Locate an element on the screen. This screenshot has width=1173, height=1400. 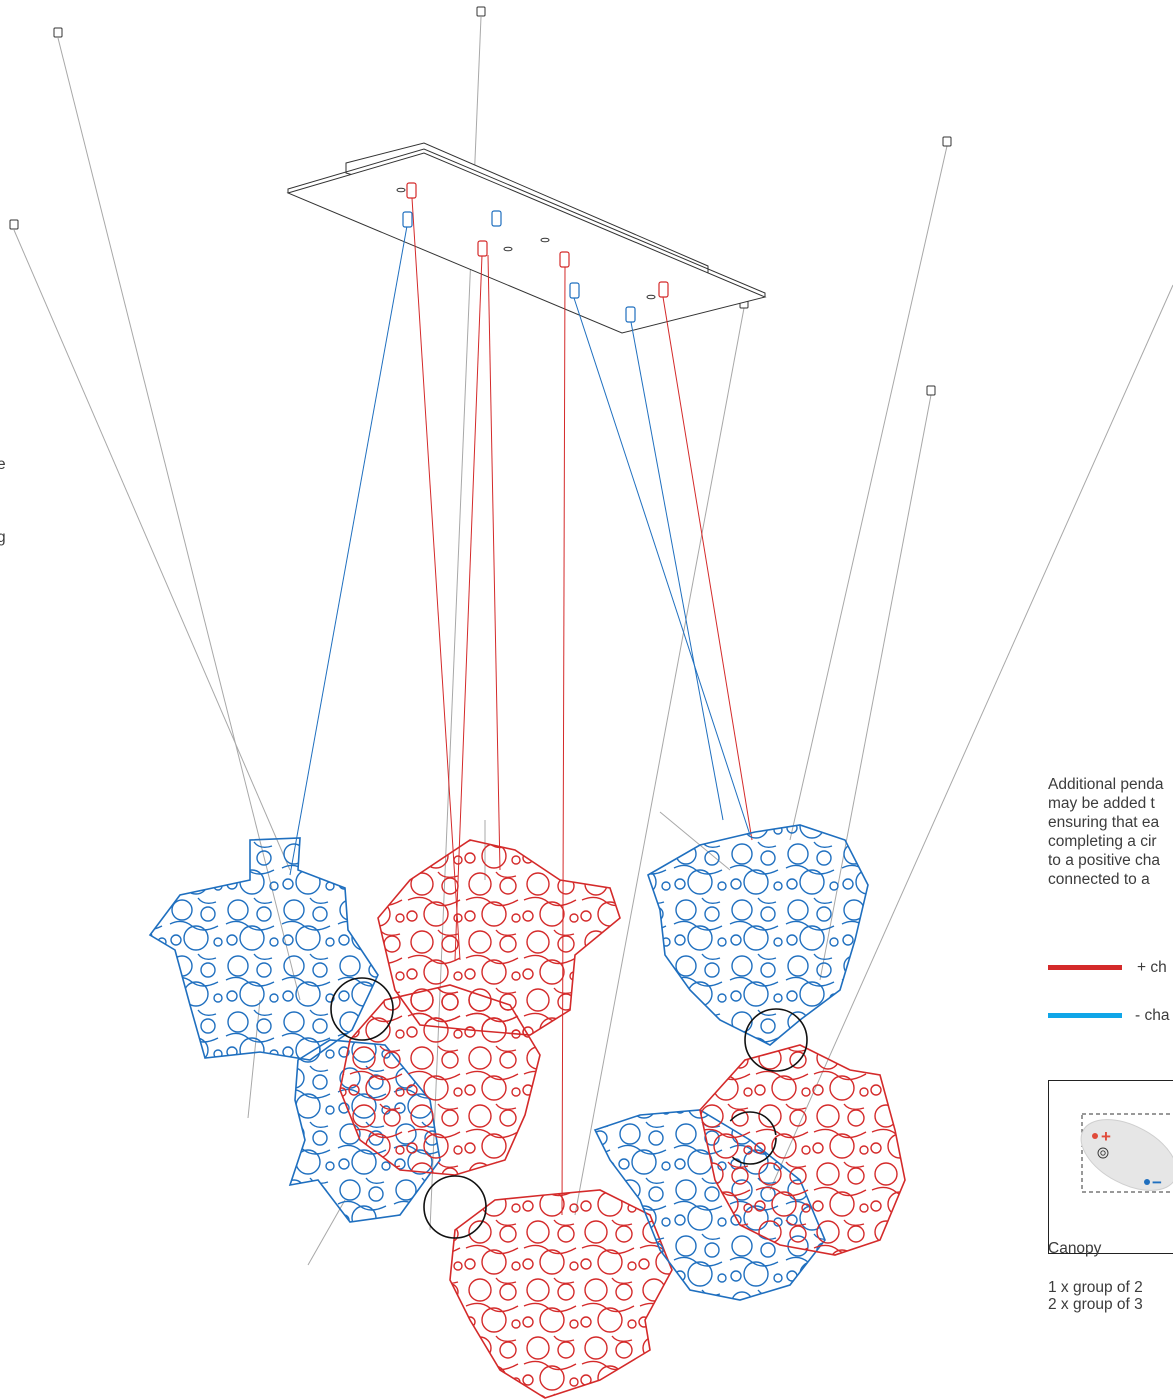
note-line: to a positive cha is located at coordinates (1104, 860).